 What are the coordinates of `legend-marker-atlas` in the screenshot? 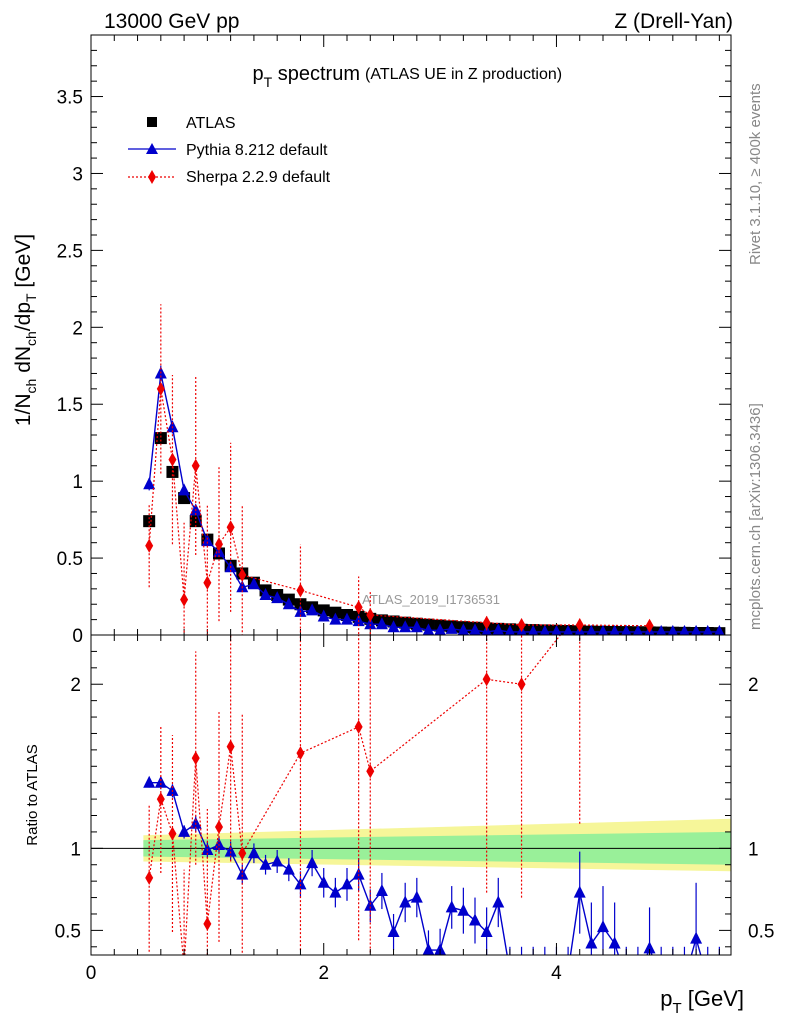 It's located at (152, 122).